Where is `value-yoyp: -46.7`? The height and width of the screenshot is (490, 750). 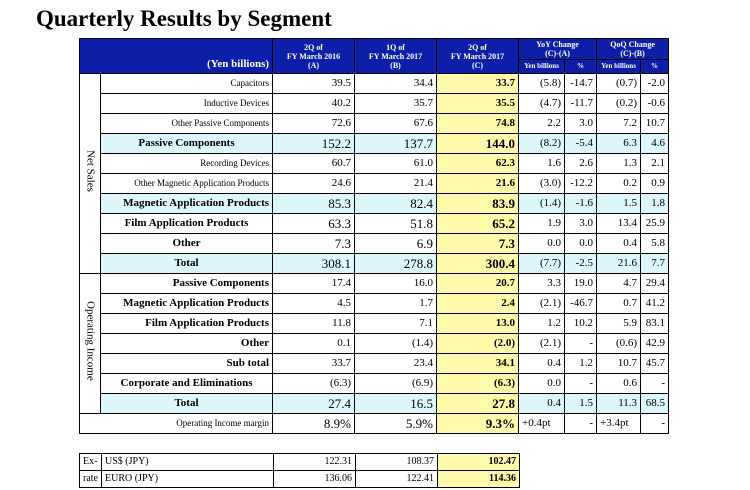 value-yoyp: -46.7 is located at coordinates (581, 303).